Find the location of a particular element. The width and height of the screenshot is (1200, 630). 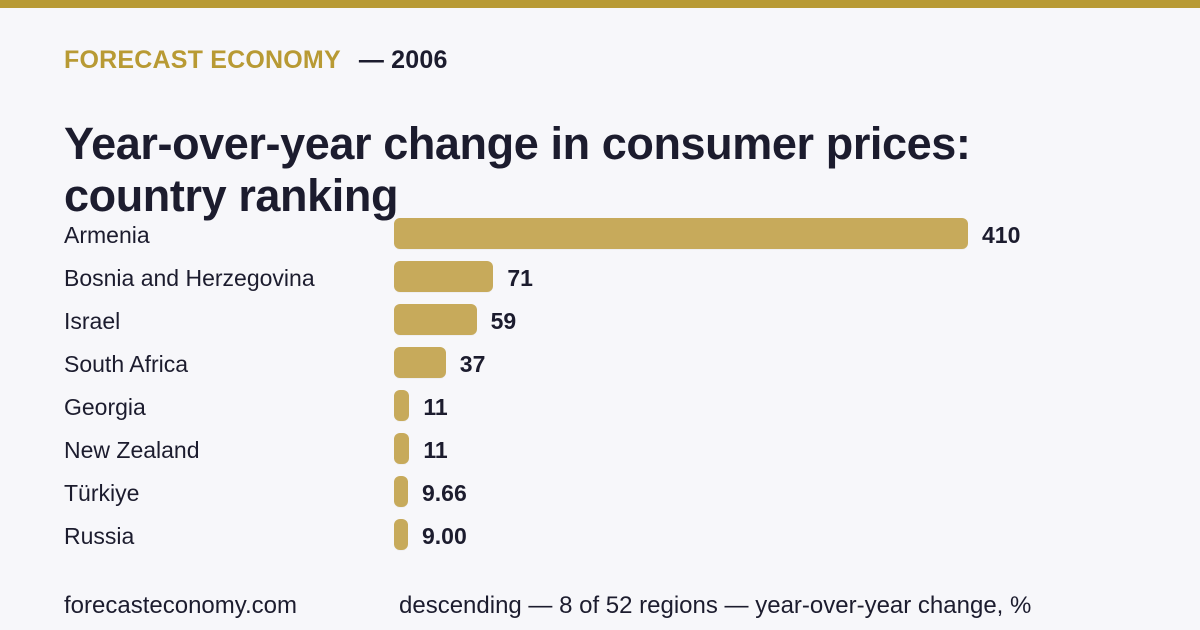

data-label: 37 is located at coordinates (472, 364).